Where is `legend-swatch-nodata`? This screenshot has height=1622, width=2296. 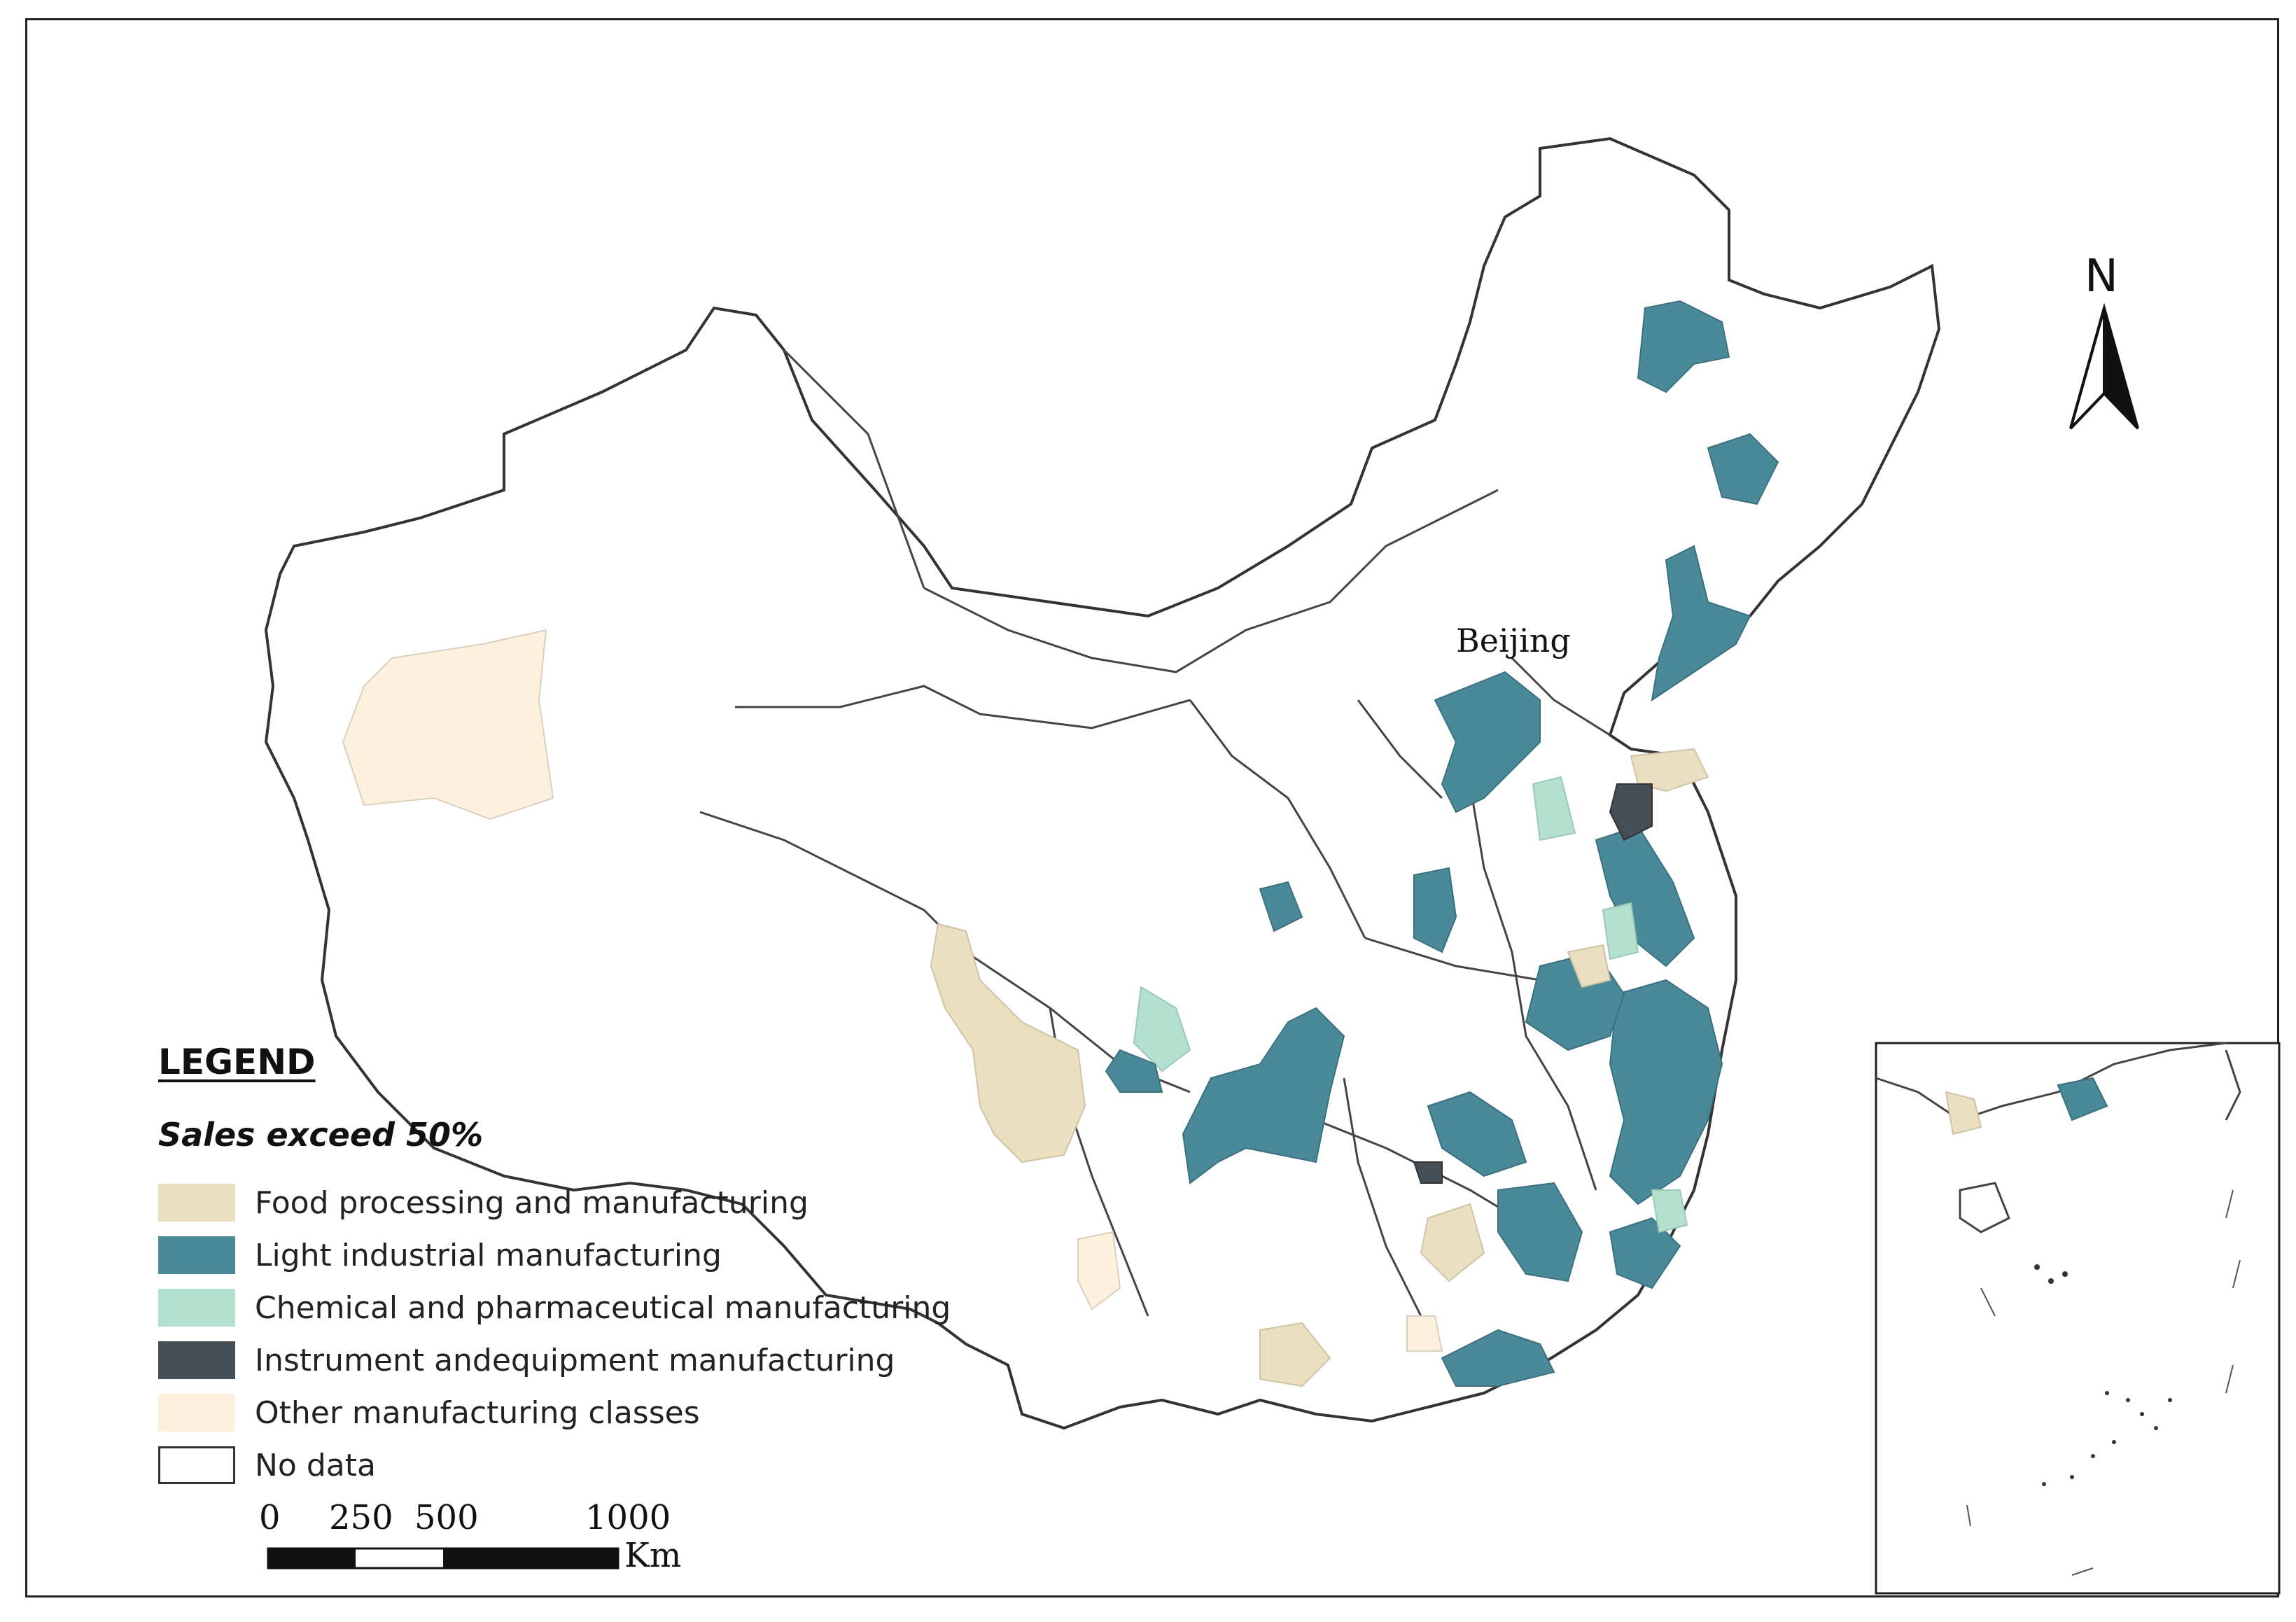
legend-swatch-nodata is located at coordinates (196, 1465).